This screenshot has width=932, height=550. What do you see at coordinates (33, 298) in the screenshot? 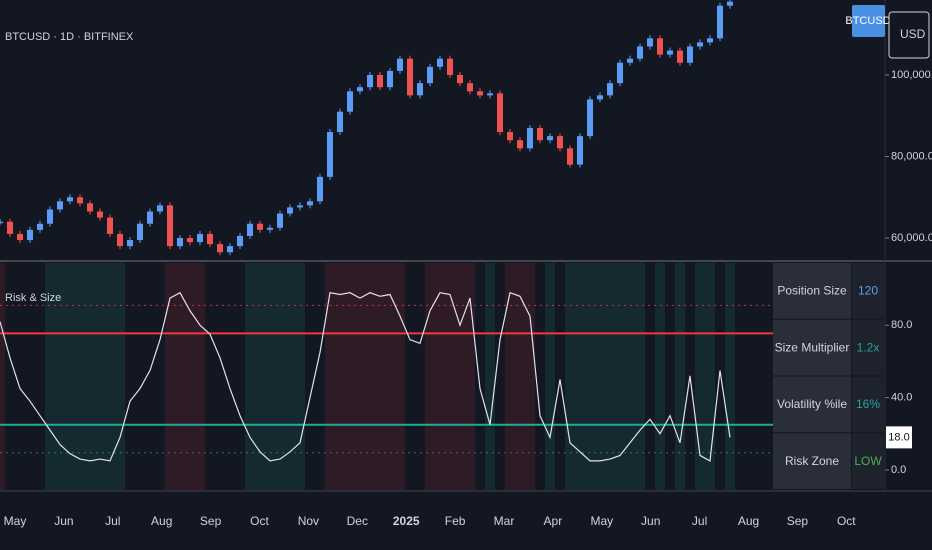
I see `indicator-title: Risk & Size` at bounding box center [33, 298].